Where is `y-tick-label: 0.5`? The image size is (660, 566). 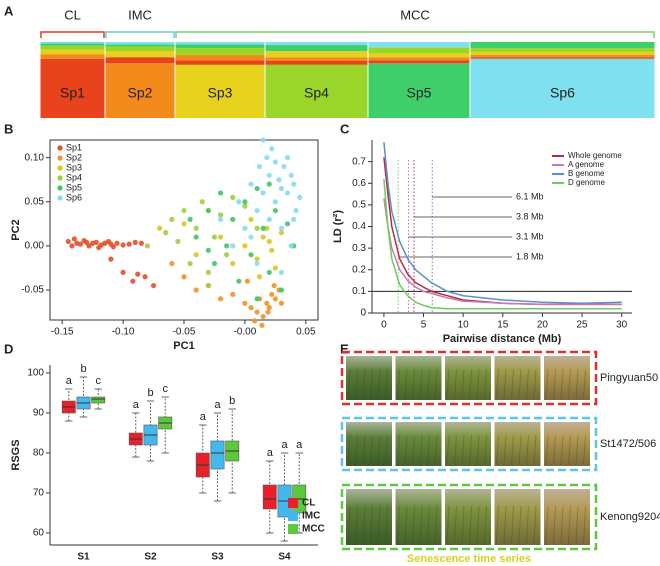 y-tick-label: 0.5 is located at coordinates (359, 205).